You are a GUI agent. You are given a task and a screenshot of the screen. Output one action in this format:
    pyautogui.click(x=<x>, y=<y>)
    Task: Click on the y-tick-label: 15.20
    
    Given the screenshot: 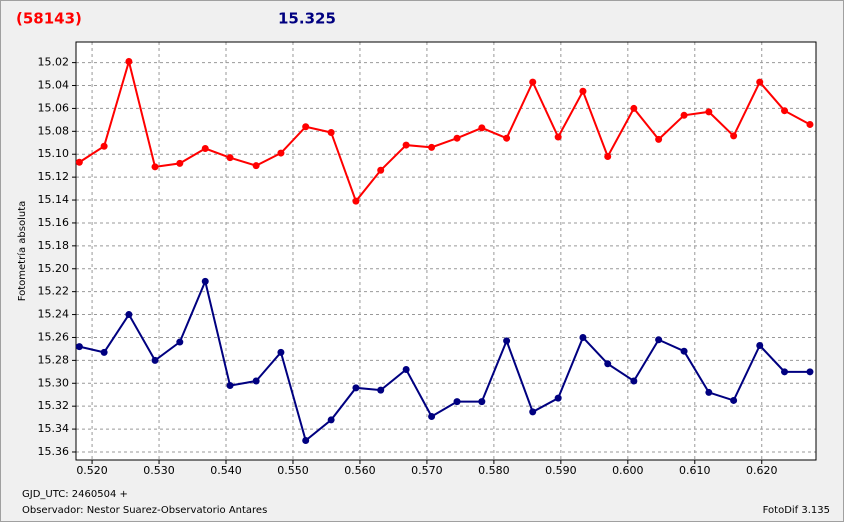 What is the action you would take?
    pyautogui.click(x=54, y=268)
    